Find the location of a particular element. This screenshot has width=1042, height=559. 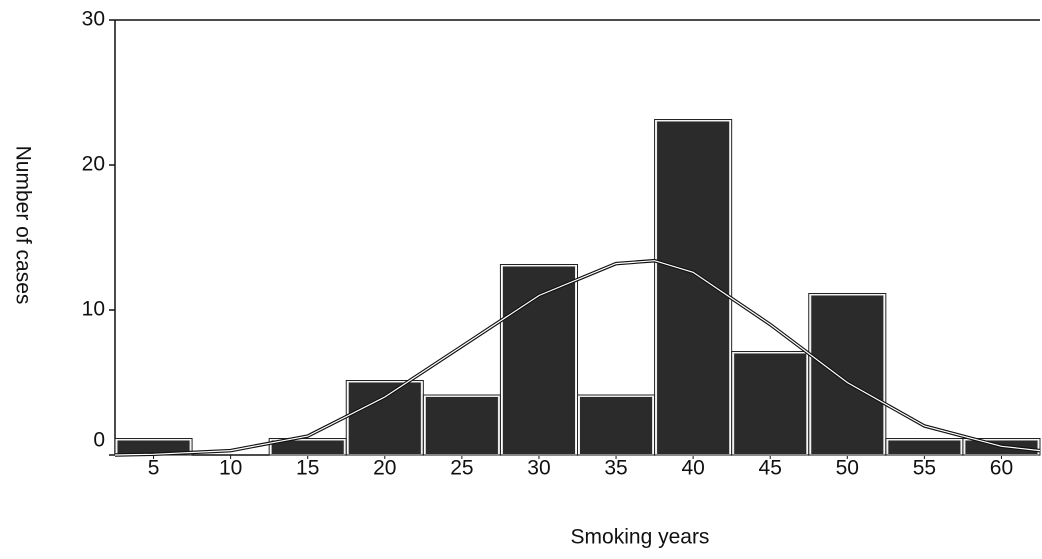

x-tick-label: 35 is located at coordinates (615, 468).